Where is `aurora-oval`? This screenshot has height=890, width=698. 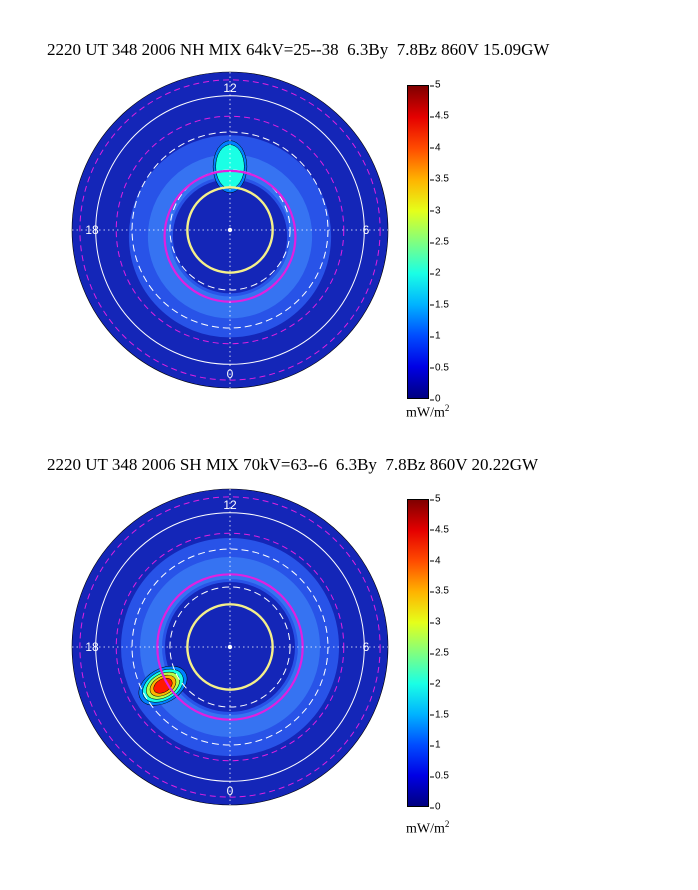 aurora-oval is located at coordinates (230, 647).